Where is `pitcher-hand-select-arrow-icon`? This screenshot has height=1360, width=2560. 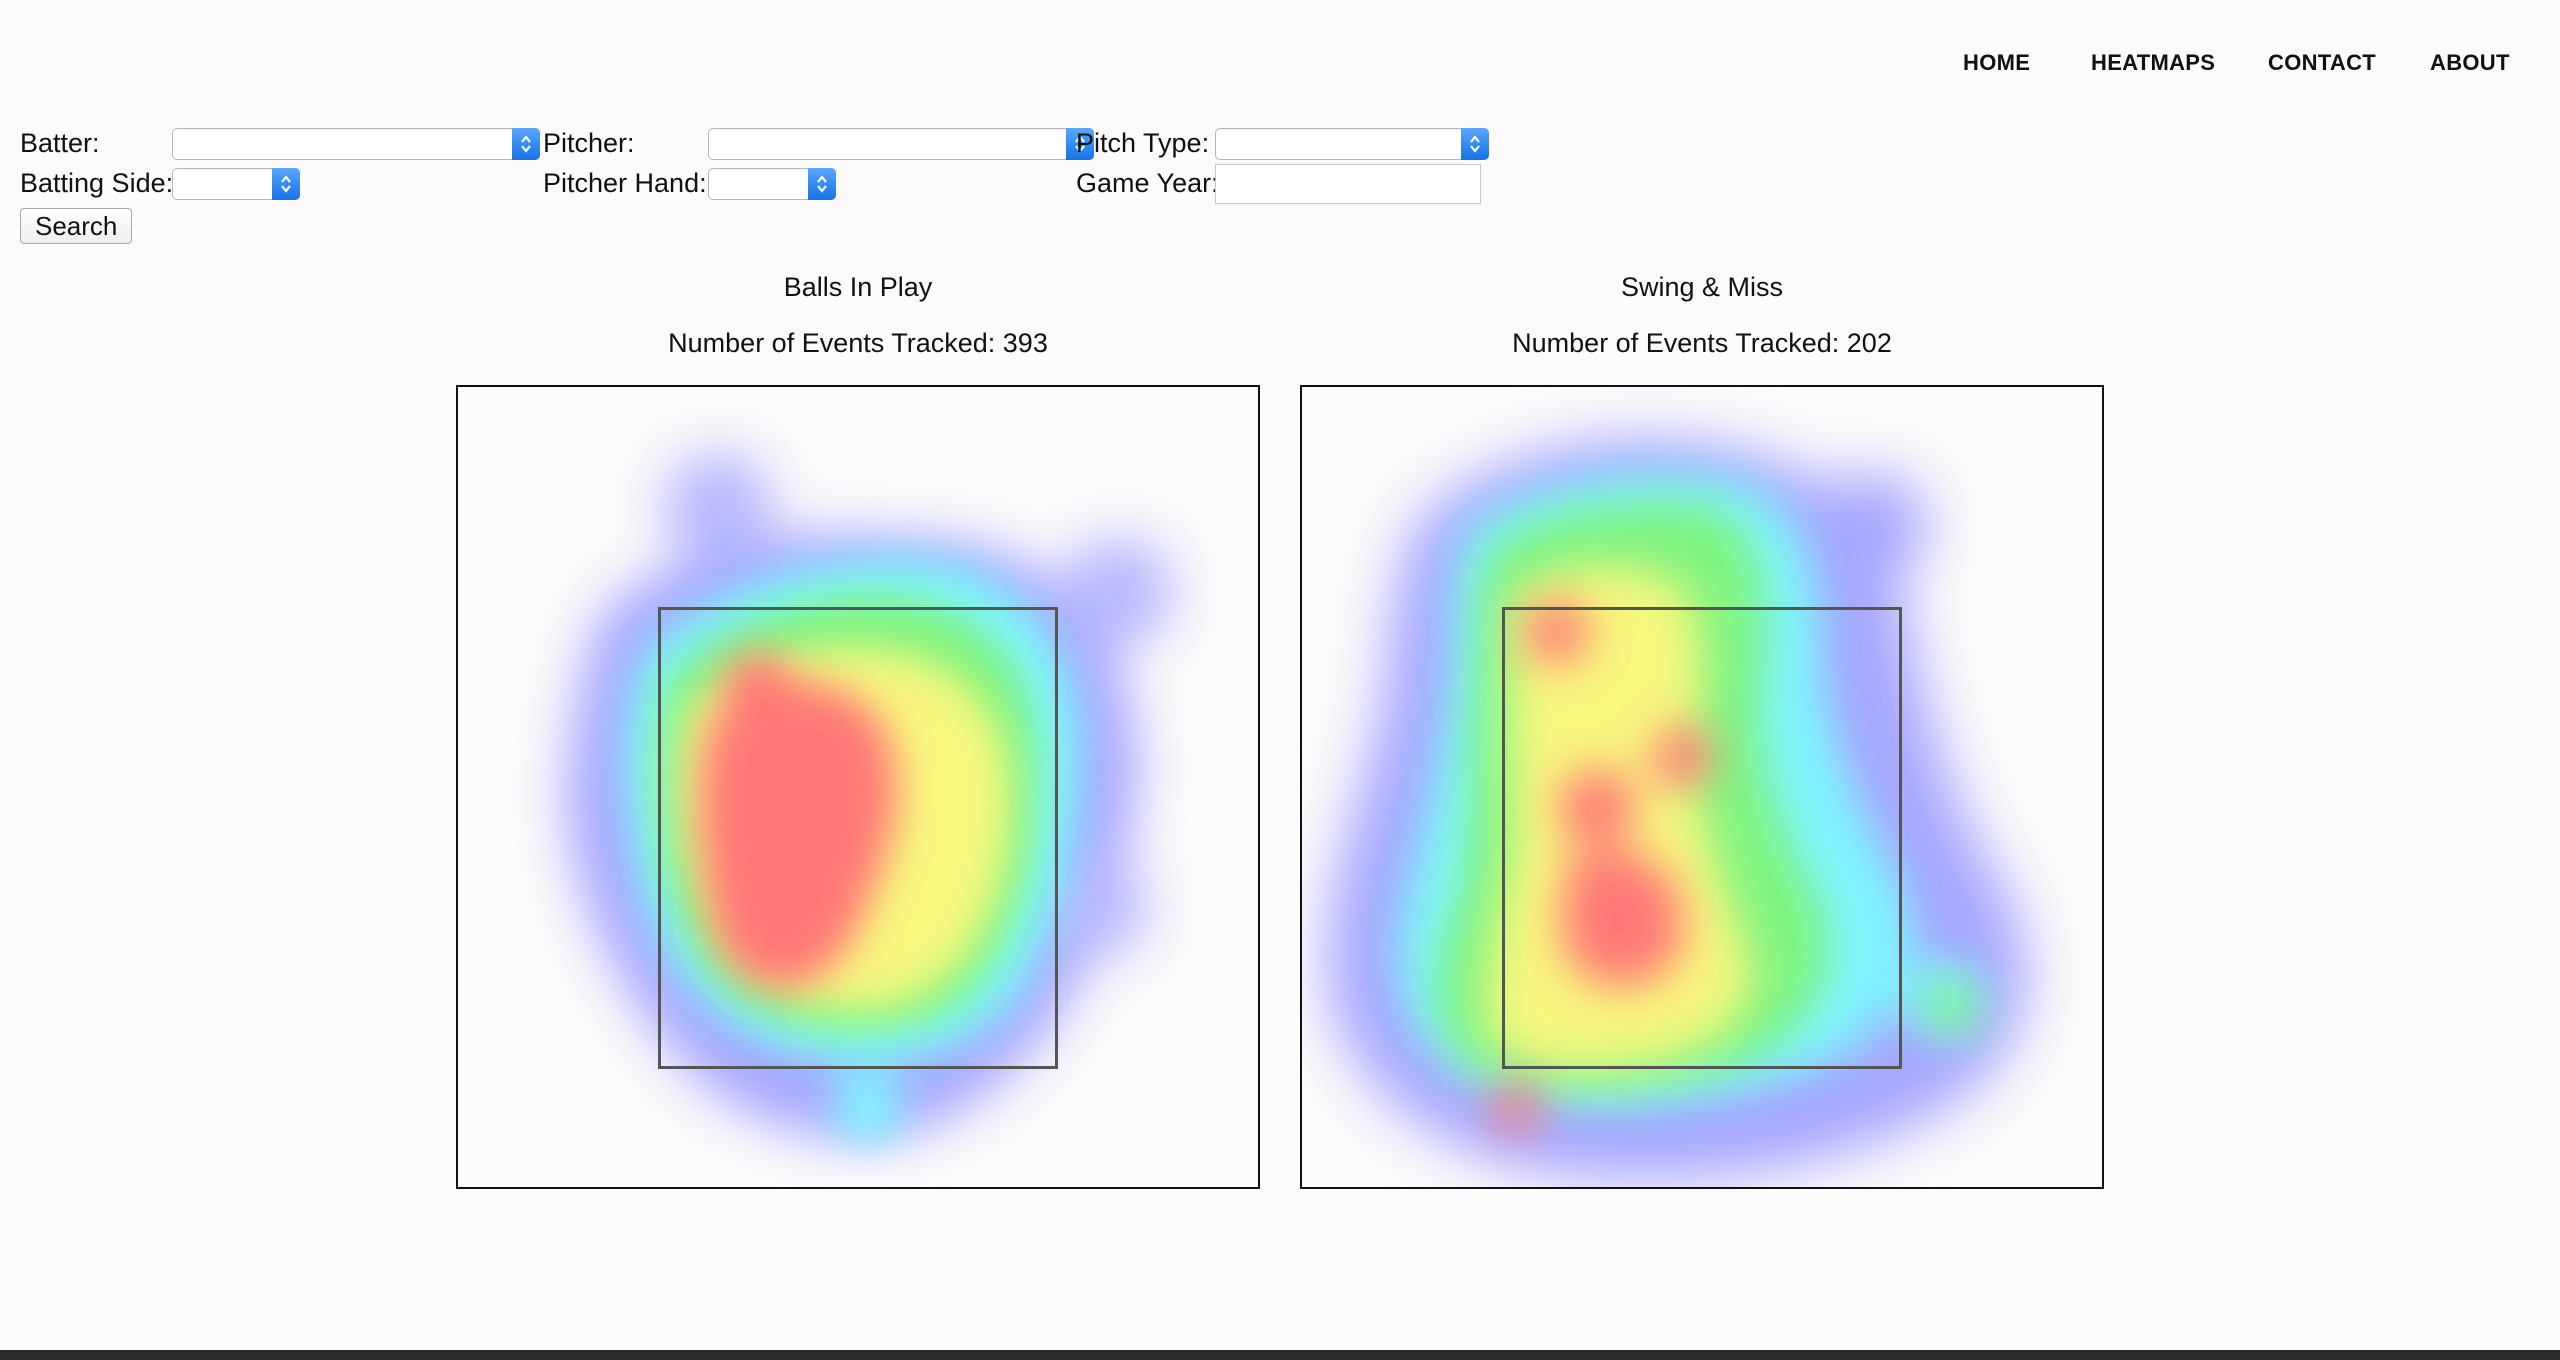
pitcher-hand-select-arrow-icon is located at coordinates (822, 184).